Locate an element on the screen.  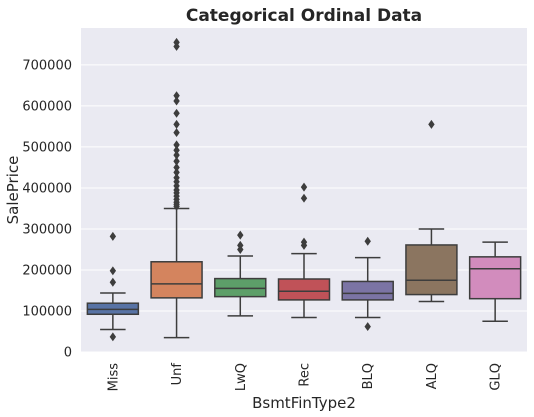
box-blq is located at coordinates (367, 284).